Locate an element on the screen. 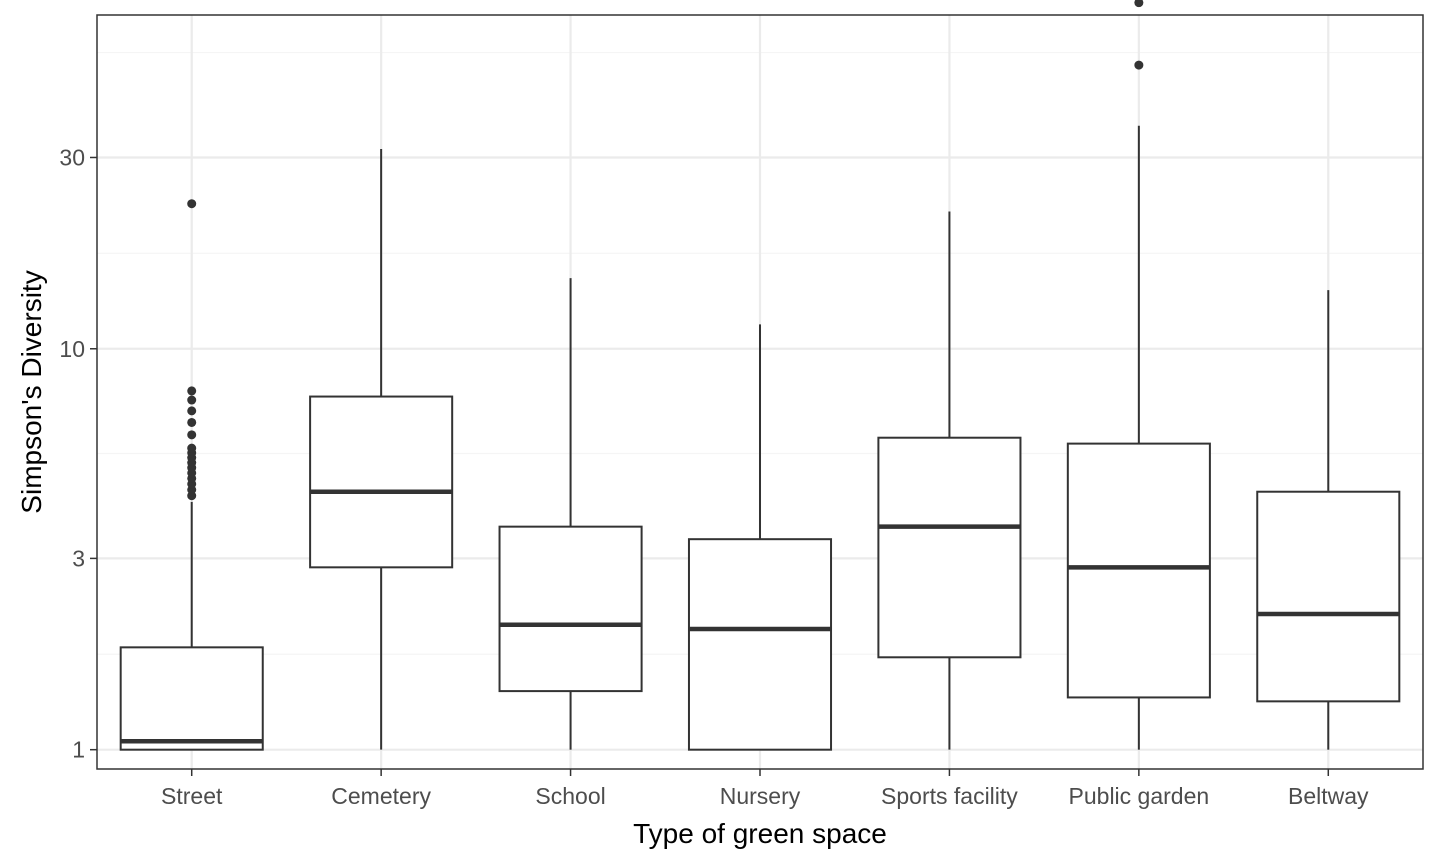 The image size is (1440, 864). y-tick-label: 1 is located at coordinates (78, 750).